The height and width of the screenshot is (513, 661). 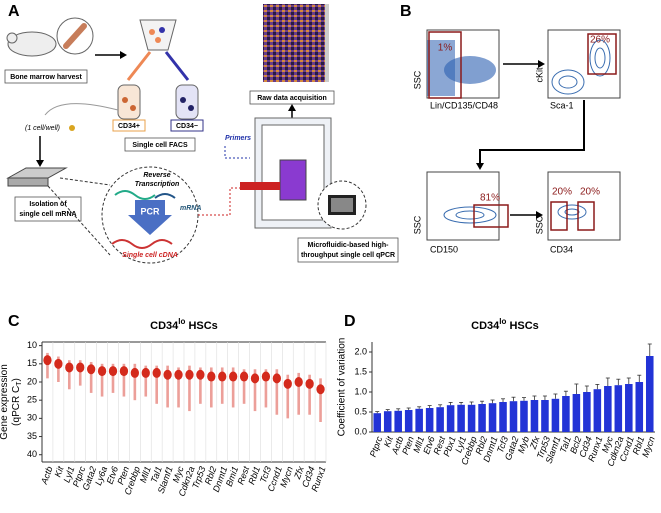 What do you see at coordinates (539, 224) in the screenshot?
I see `axis-label: SSC` at bounding box center [539, 224].